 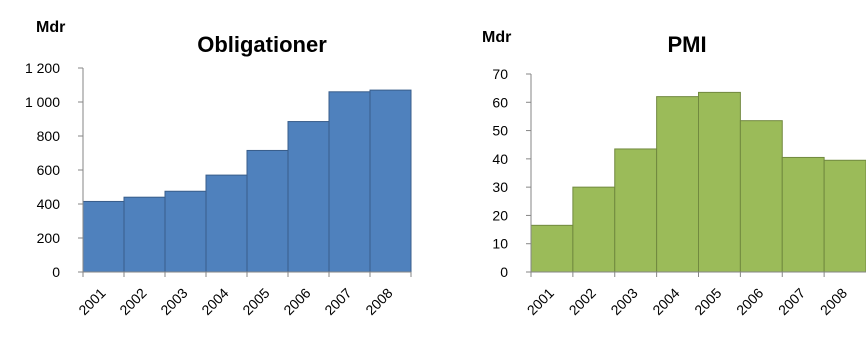 I want to click on chart-obligationer-x-tick-label: 2007, so click(x=337, y=301).